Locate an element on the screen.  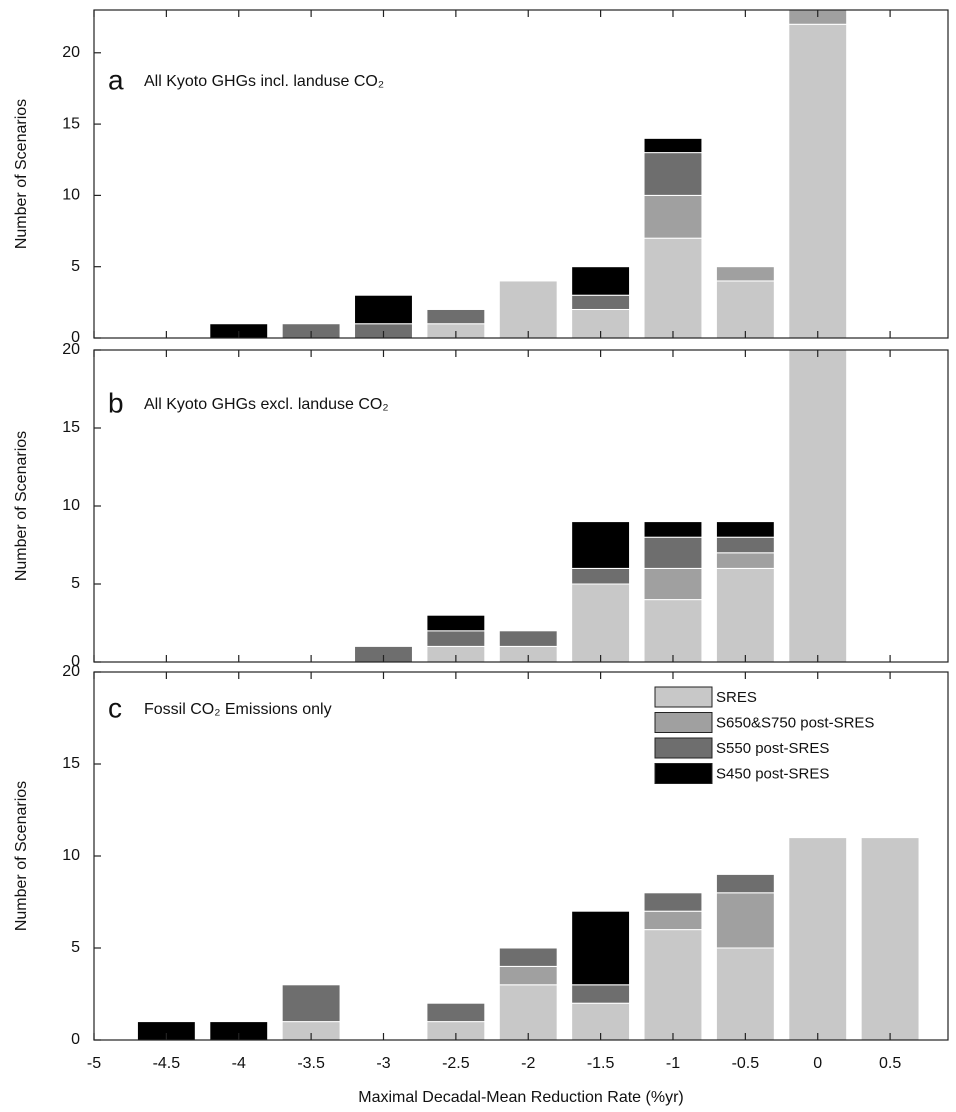
panel-title: Fossil CO₂ Emissions only is located at coordinates (238, 709).